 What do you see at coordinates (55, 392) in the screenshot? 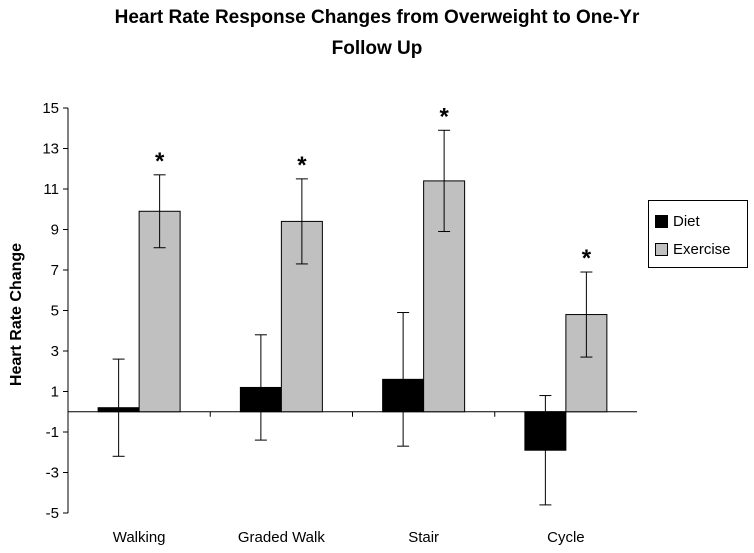
I see `y-tick-label-1: 1` at bounding box center [55, 392].